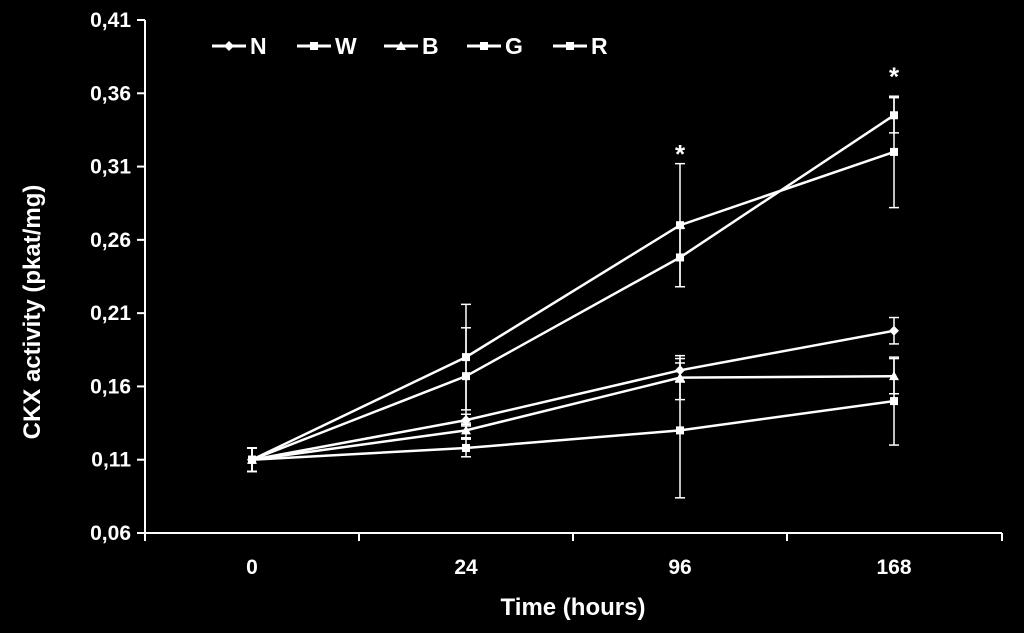 Image resolution: width=1024 pixels, height=633 pixels. I want to click on x-axis-ticks: 0 24 96 168, so click(573, 556).